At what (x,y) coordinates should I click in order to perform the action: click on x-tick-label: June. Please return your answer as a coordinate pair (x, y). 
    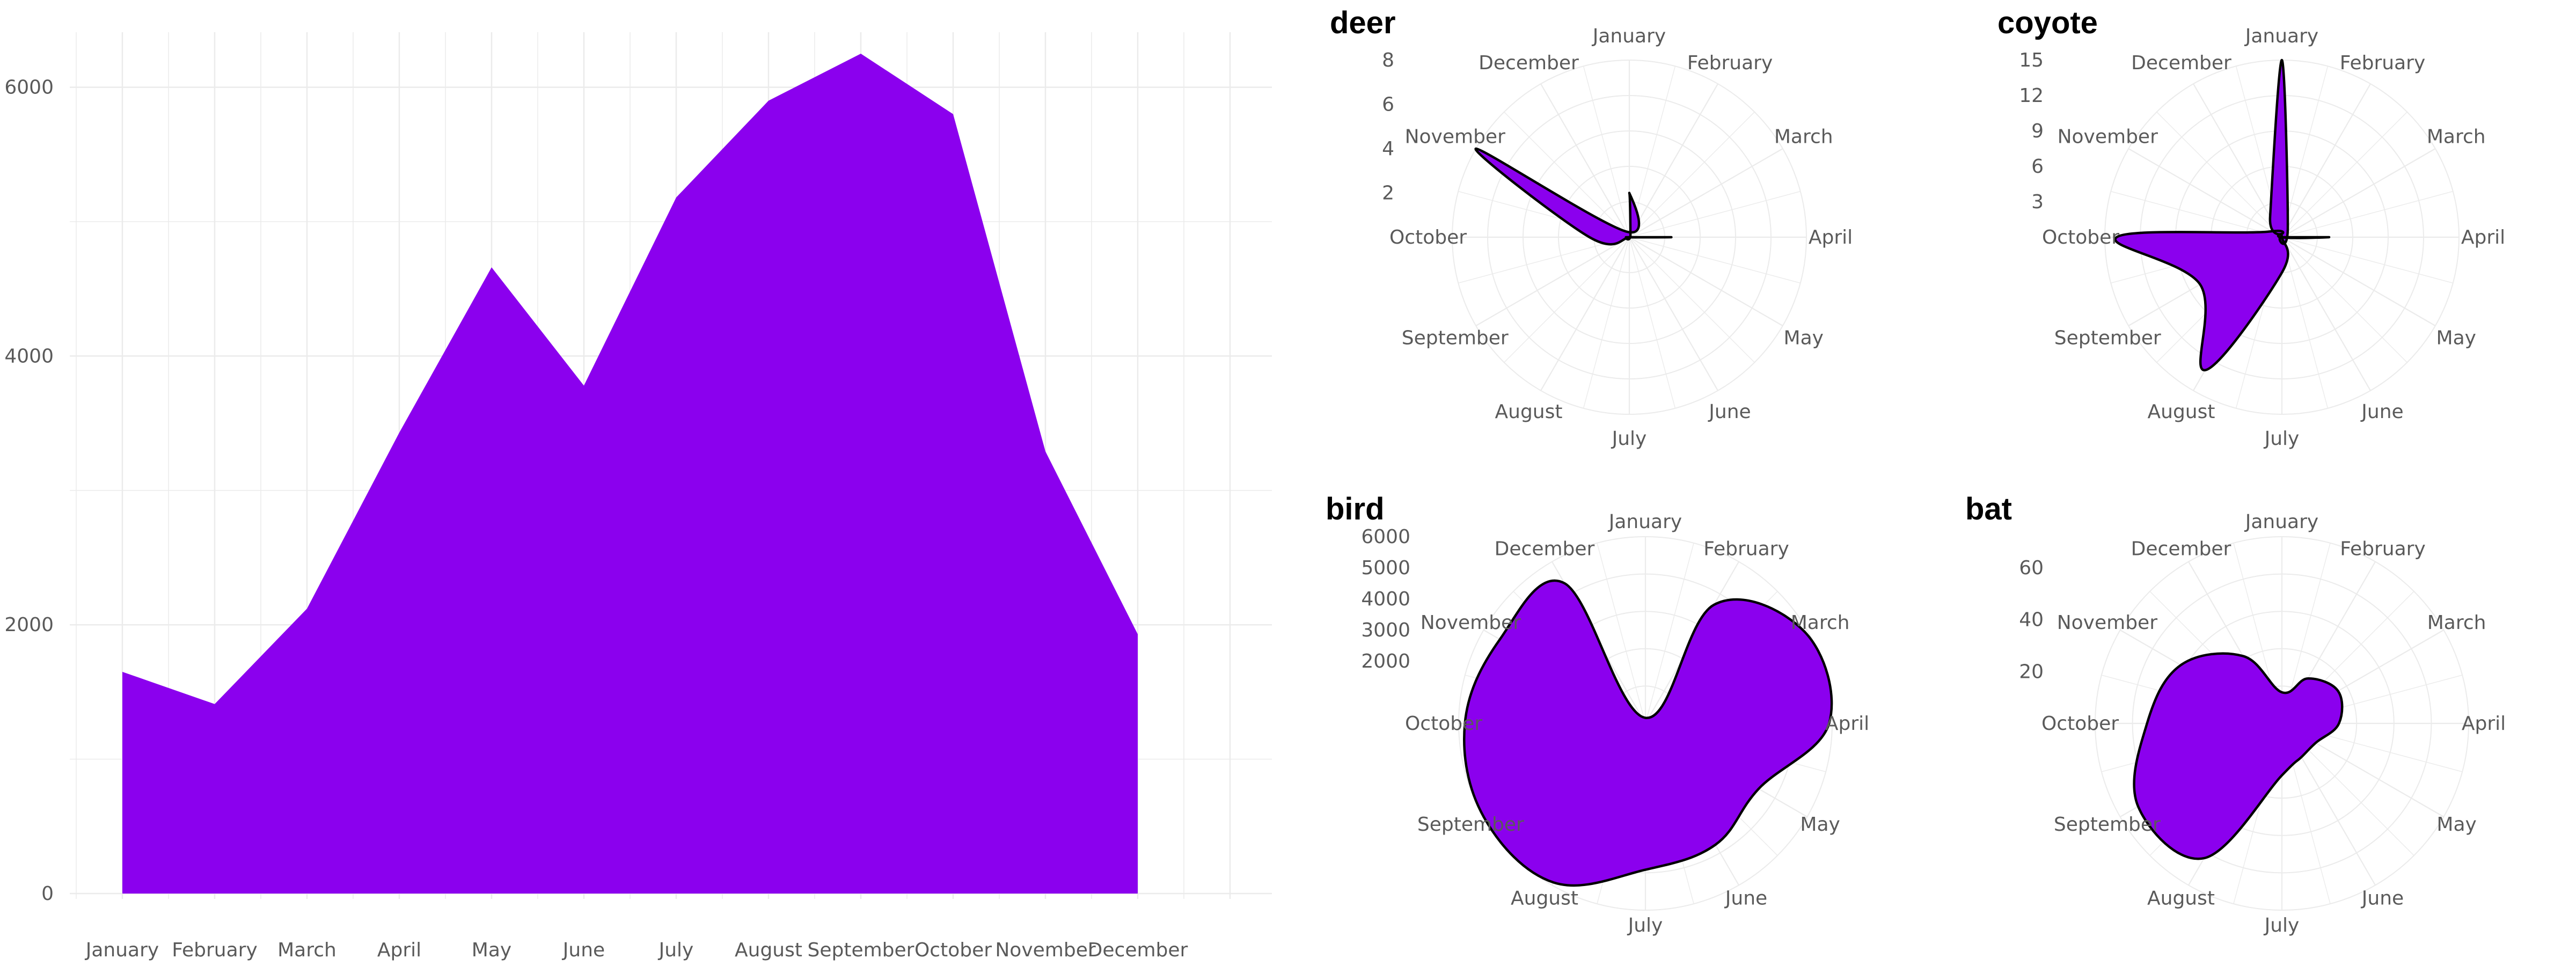
    Looking at the image, I should click on (583, 950).